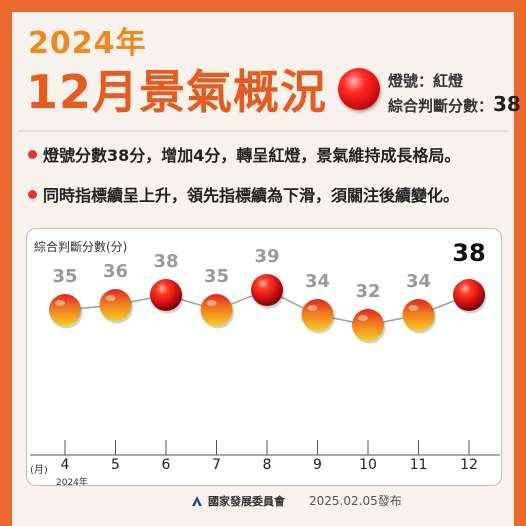 The width and height of the screenshot is (526, 526). What do you see at coordinates (355, 501) in the screenshot?
I see `publish-date: 2025.02.05發布` at bounding box center [355, 501].